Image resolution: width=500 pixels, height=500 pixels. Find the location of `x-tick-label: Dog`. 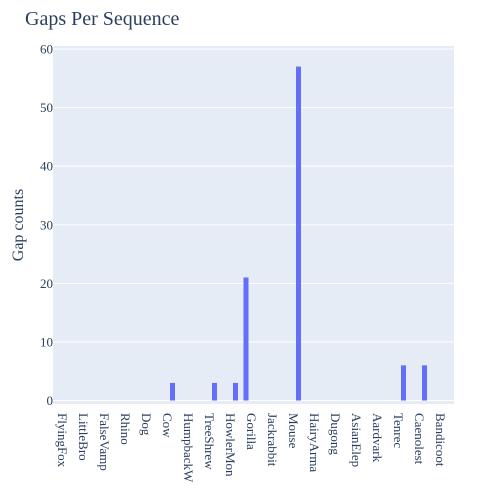

x-tick-label: Dog is located at coordinates (146, 424).